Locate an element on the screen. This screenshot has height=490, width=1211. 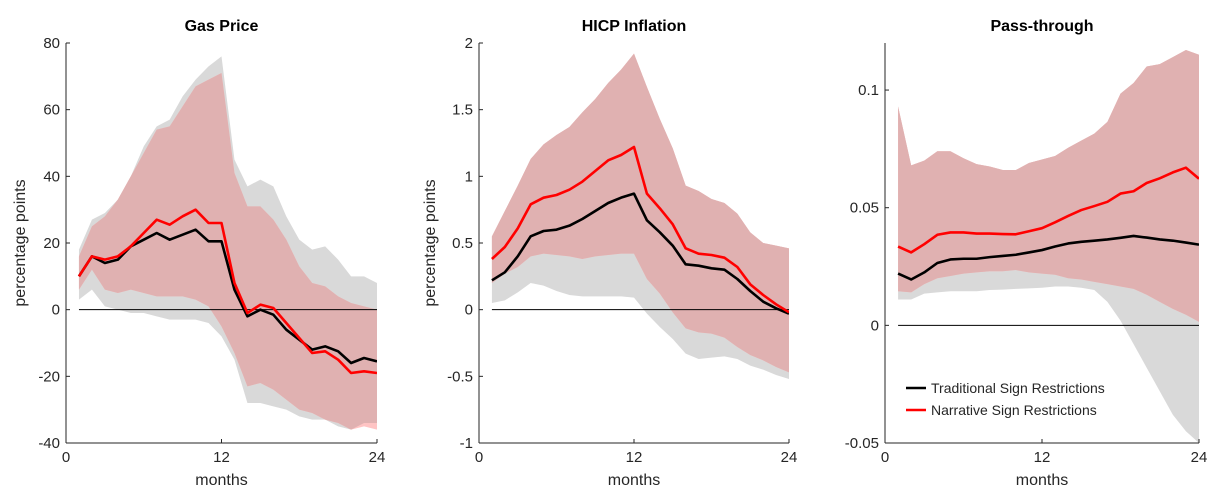
y-tick-label: 2 is located at coordinates (469, 43).